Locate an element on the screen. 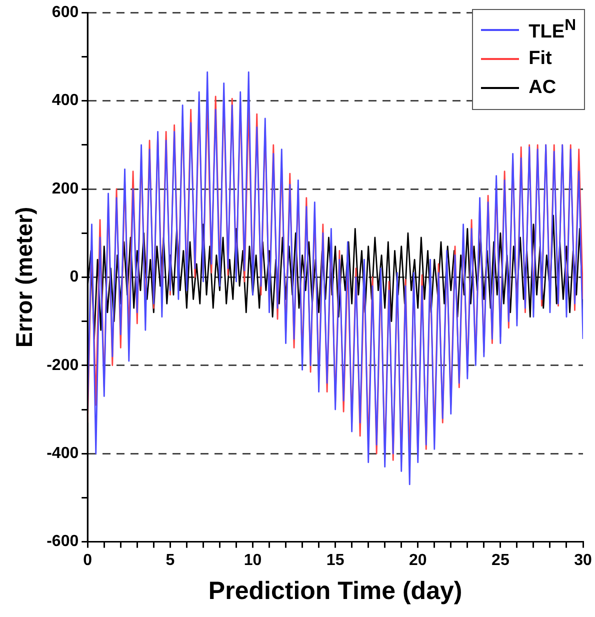 This screenshot has height=617, width=595. legend-label: Fit is located at coordinates (540, 59).